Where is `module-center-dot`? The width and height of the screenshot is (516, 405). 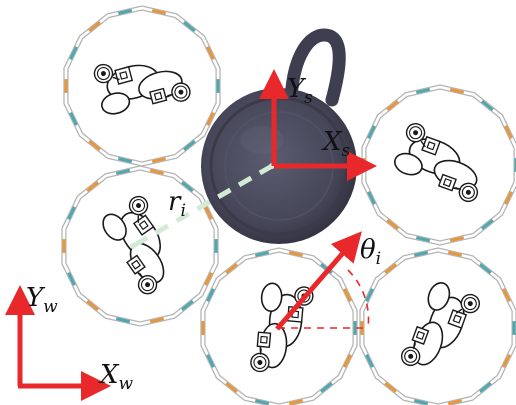 module-center-dot is located at coordinates (133, 246).